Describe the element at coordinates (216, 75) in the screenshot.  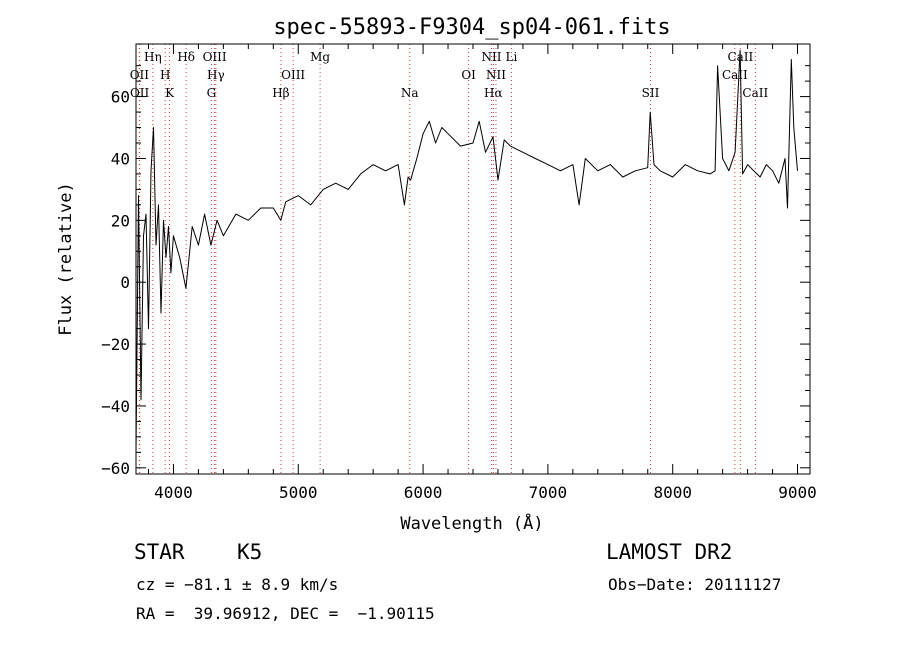
I see `emission-line-label: Hγ` at that location.